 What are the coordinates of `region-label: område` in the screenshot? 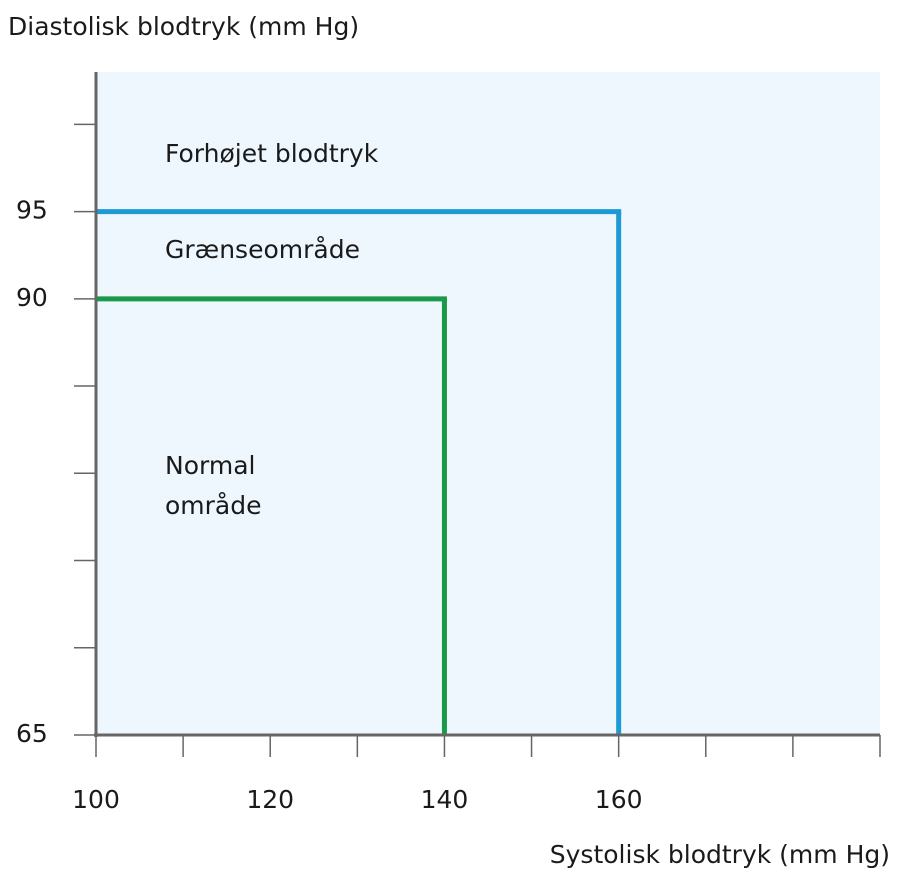 It's located at (213, 505).